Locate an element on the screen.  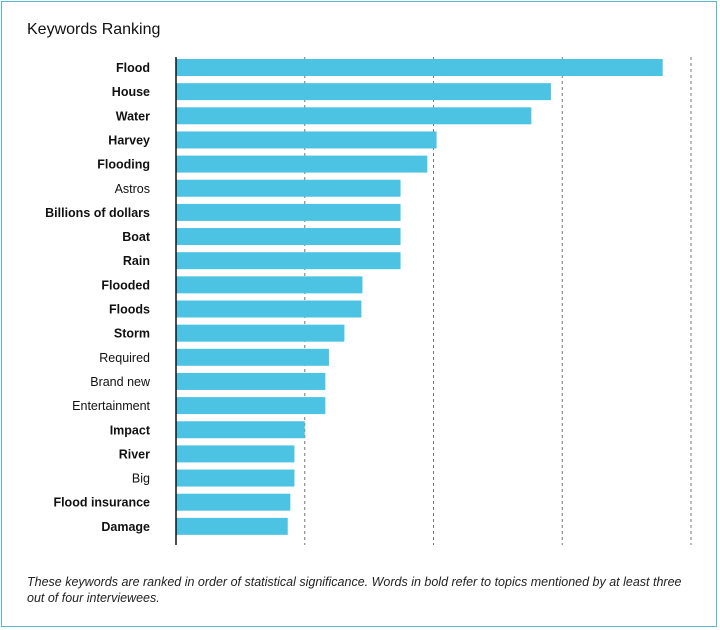
category-label: Flooding is located at coordinates (123, 165).